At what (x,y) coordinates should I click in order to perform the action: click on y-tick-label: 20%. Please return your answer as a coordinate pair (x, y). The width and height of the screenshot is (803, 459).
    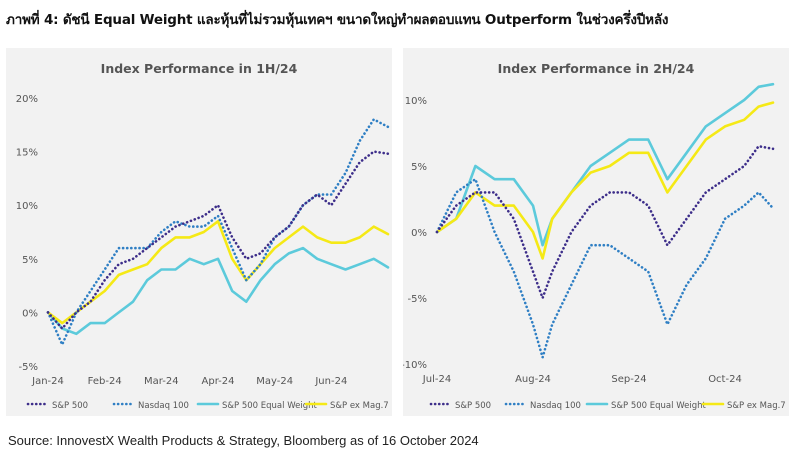
    Looking at the image, I should click on (27, 99).